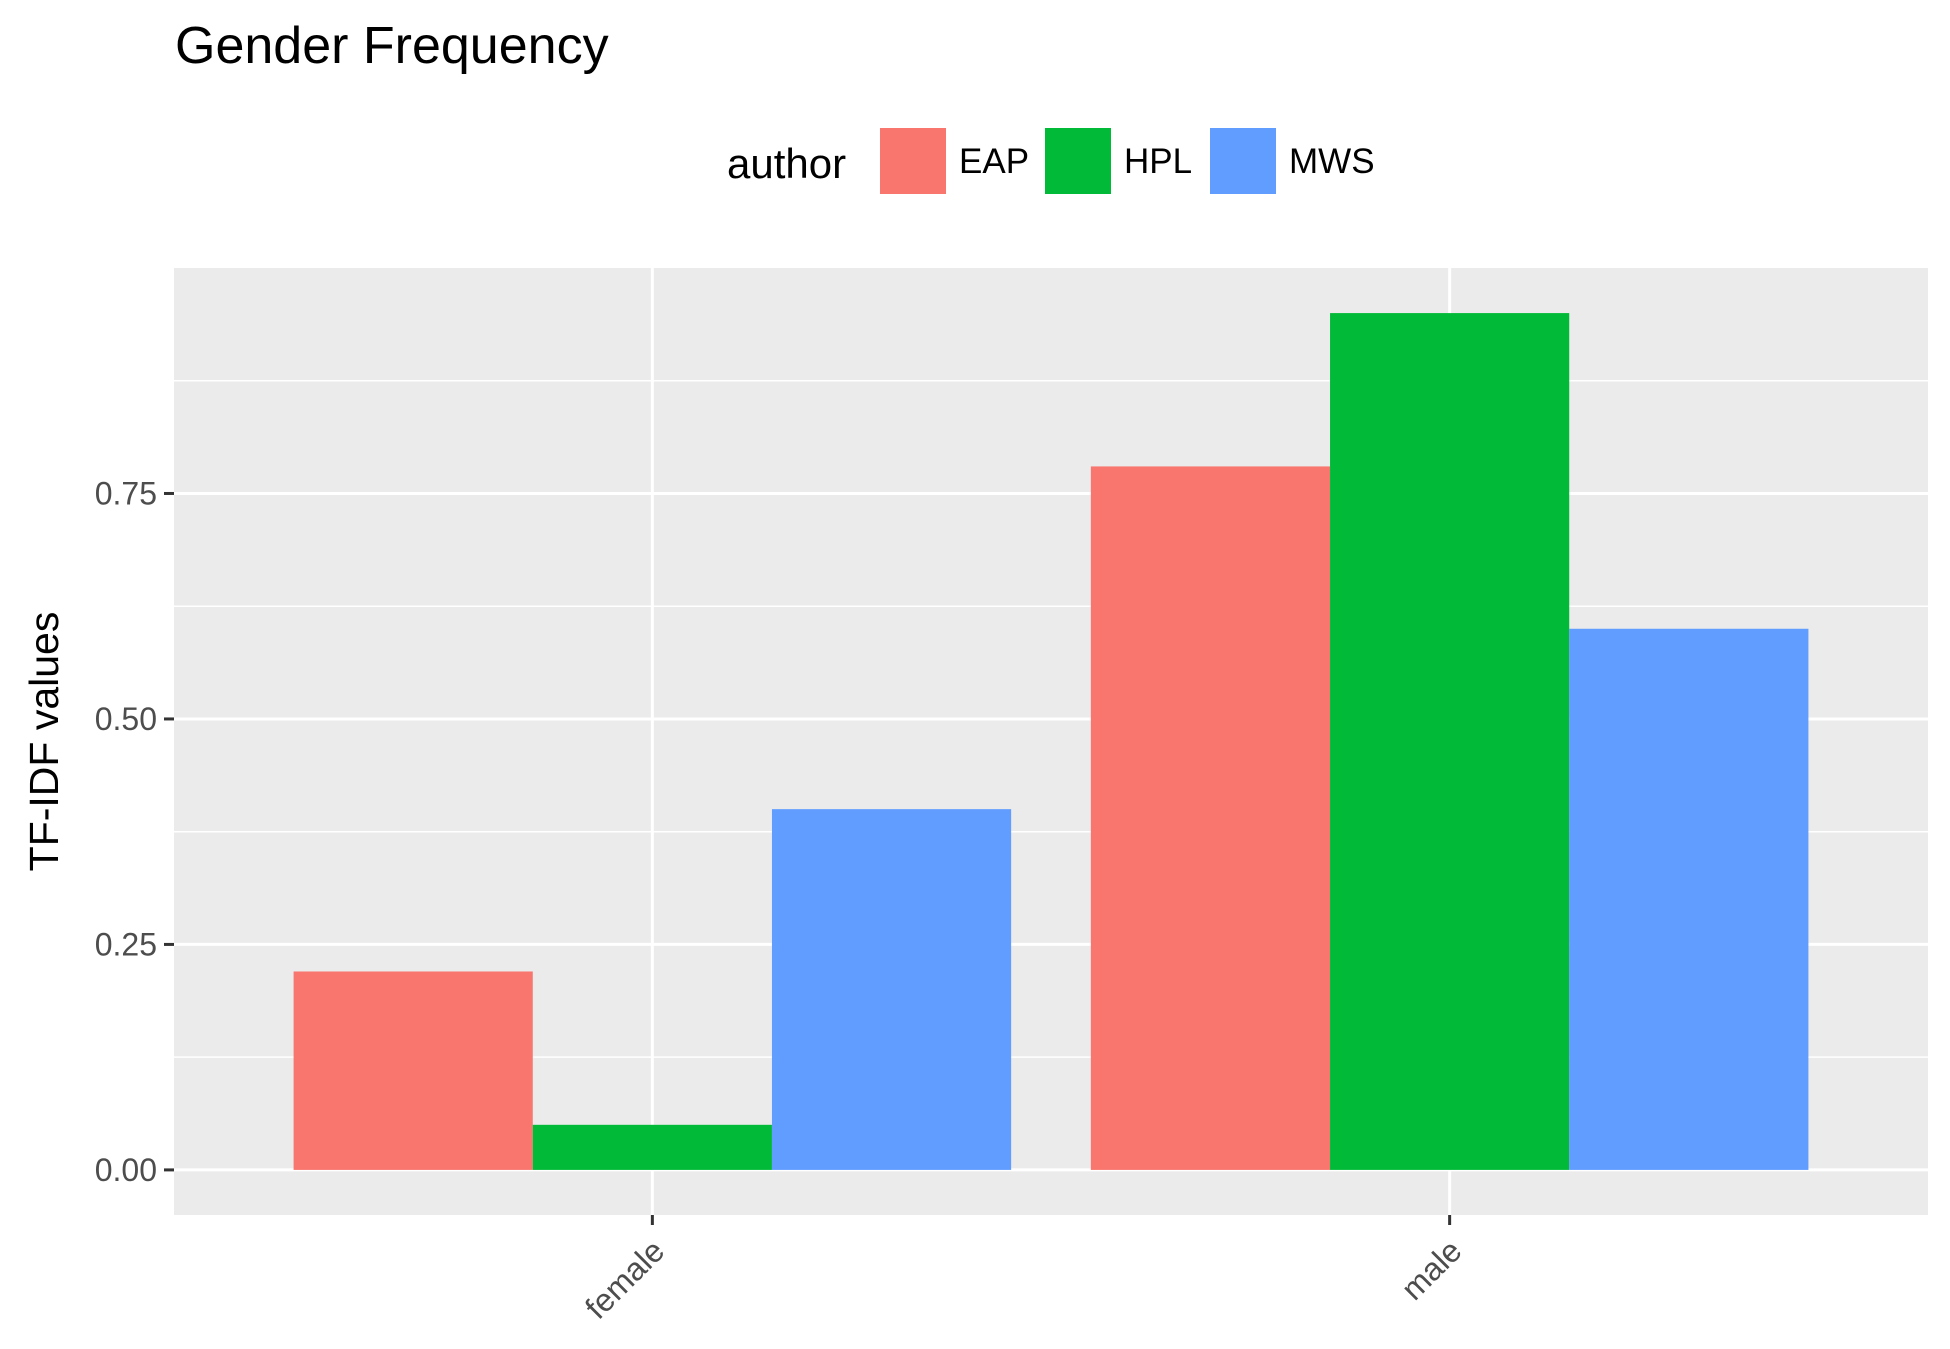  Describe the element at coordinates (1158, 161) in the screenshot. I see `legend-label-hpl: HPL` at that location.